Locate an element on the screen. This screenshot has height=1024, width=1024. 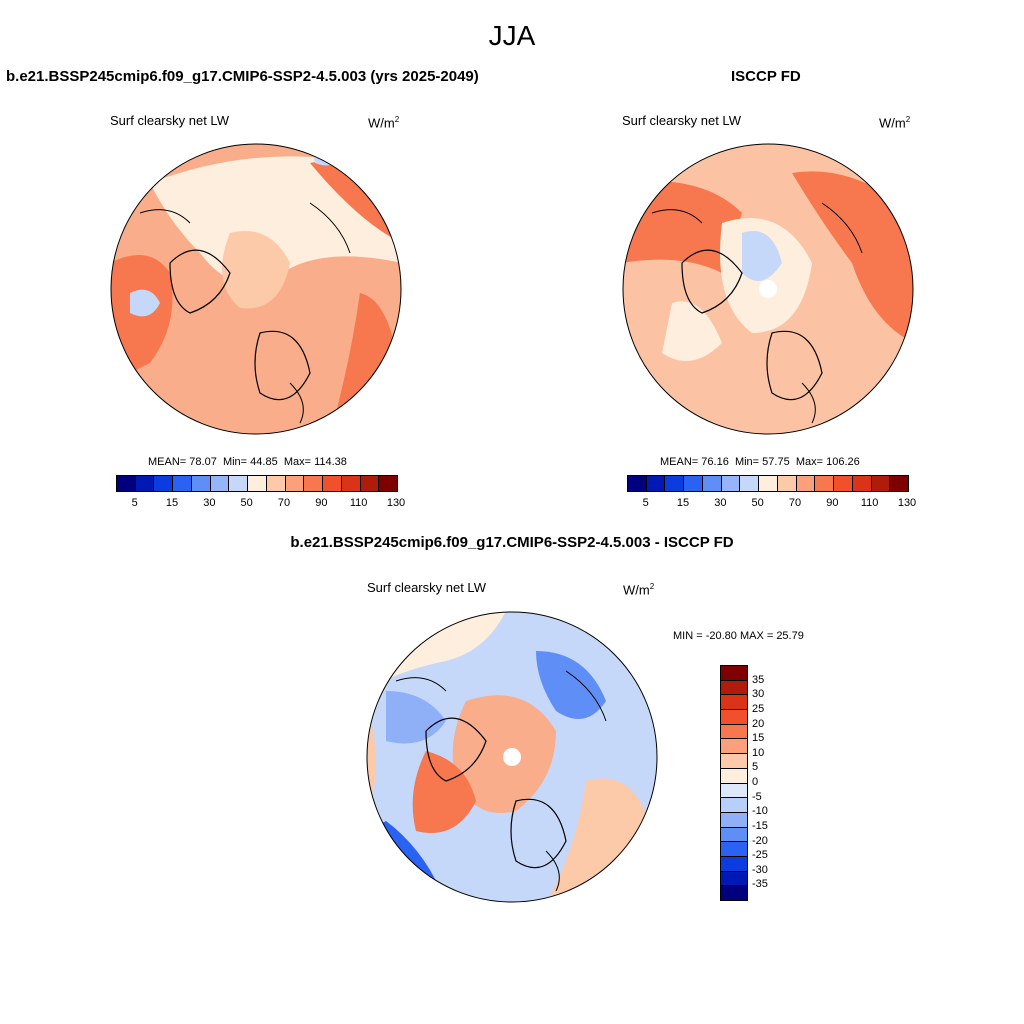
panel2-colorbar is located at coordinates (768, 483).